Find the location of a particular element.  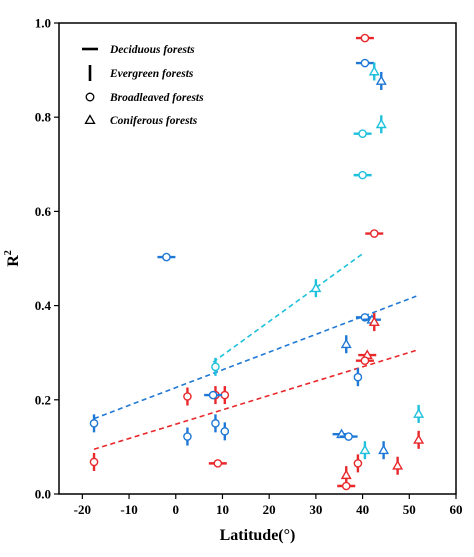

legend-label: Evergreen forests is located at coordinates (151, 74).